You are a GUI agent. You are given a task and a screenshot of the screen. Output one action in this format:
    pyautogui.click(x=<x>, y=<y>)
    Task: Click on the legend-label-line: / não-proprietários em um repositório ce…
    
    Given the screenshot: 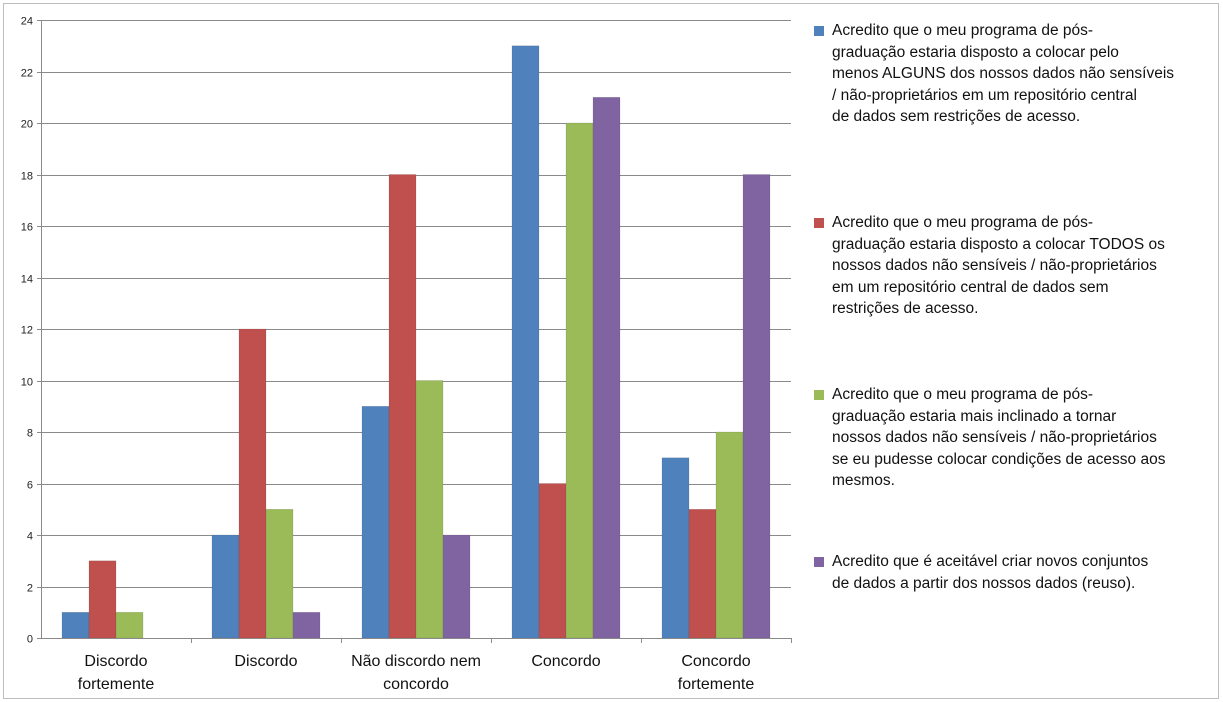 What is the action you would take?
    pyautogui.click(x=984, y=95)
    